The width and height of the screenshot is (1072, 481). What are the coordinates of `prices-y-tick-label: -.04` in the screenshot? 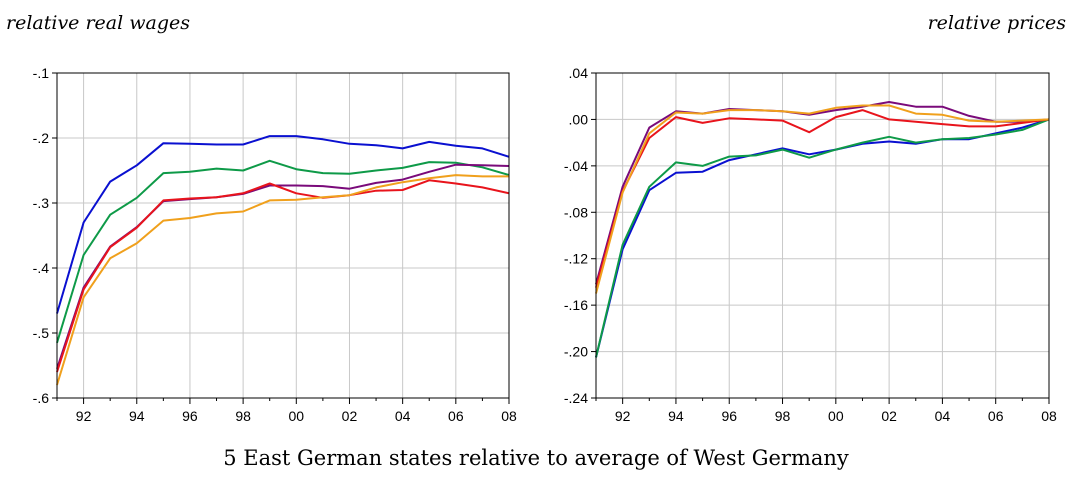 It's located at (576, 166).